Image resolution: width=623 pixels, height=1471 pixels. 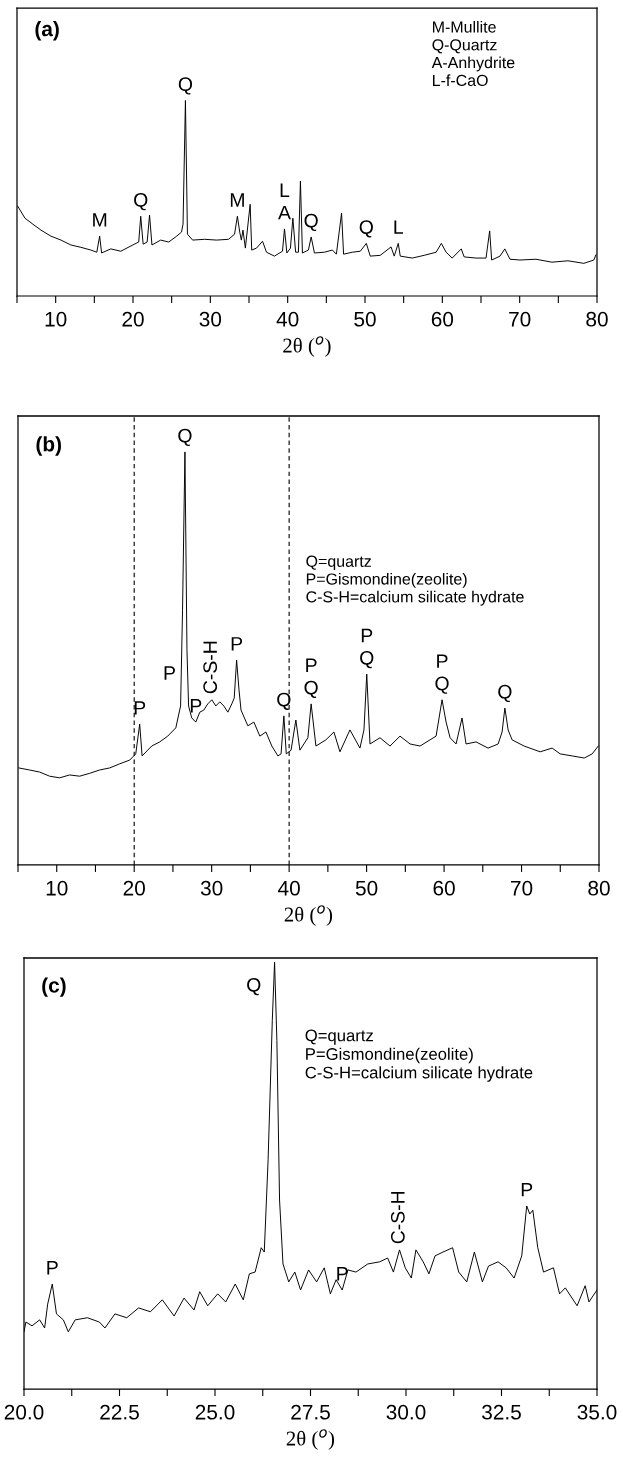 I want to click on x-tick-label: 32.5, so click(x=501, y=1412).